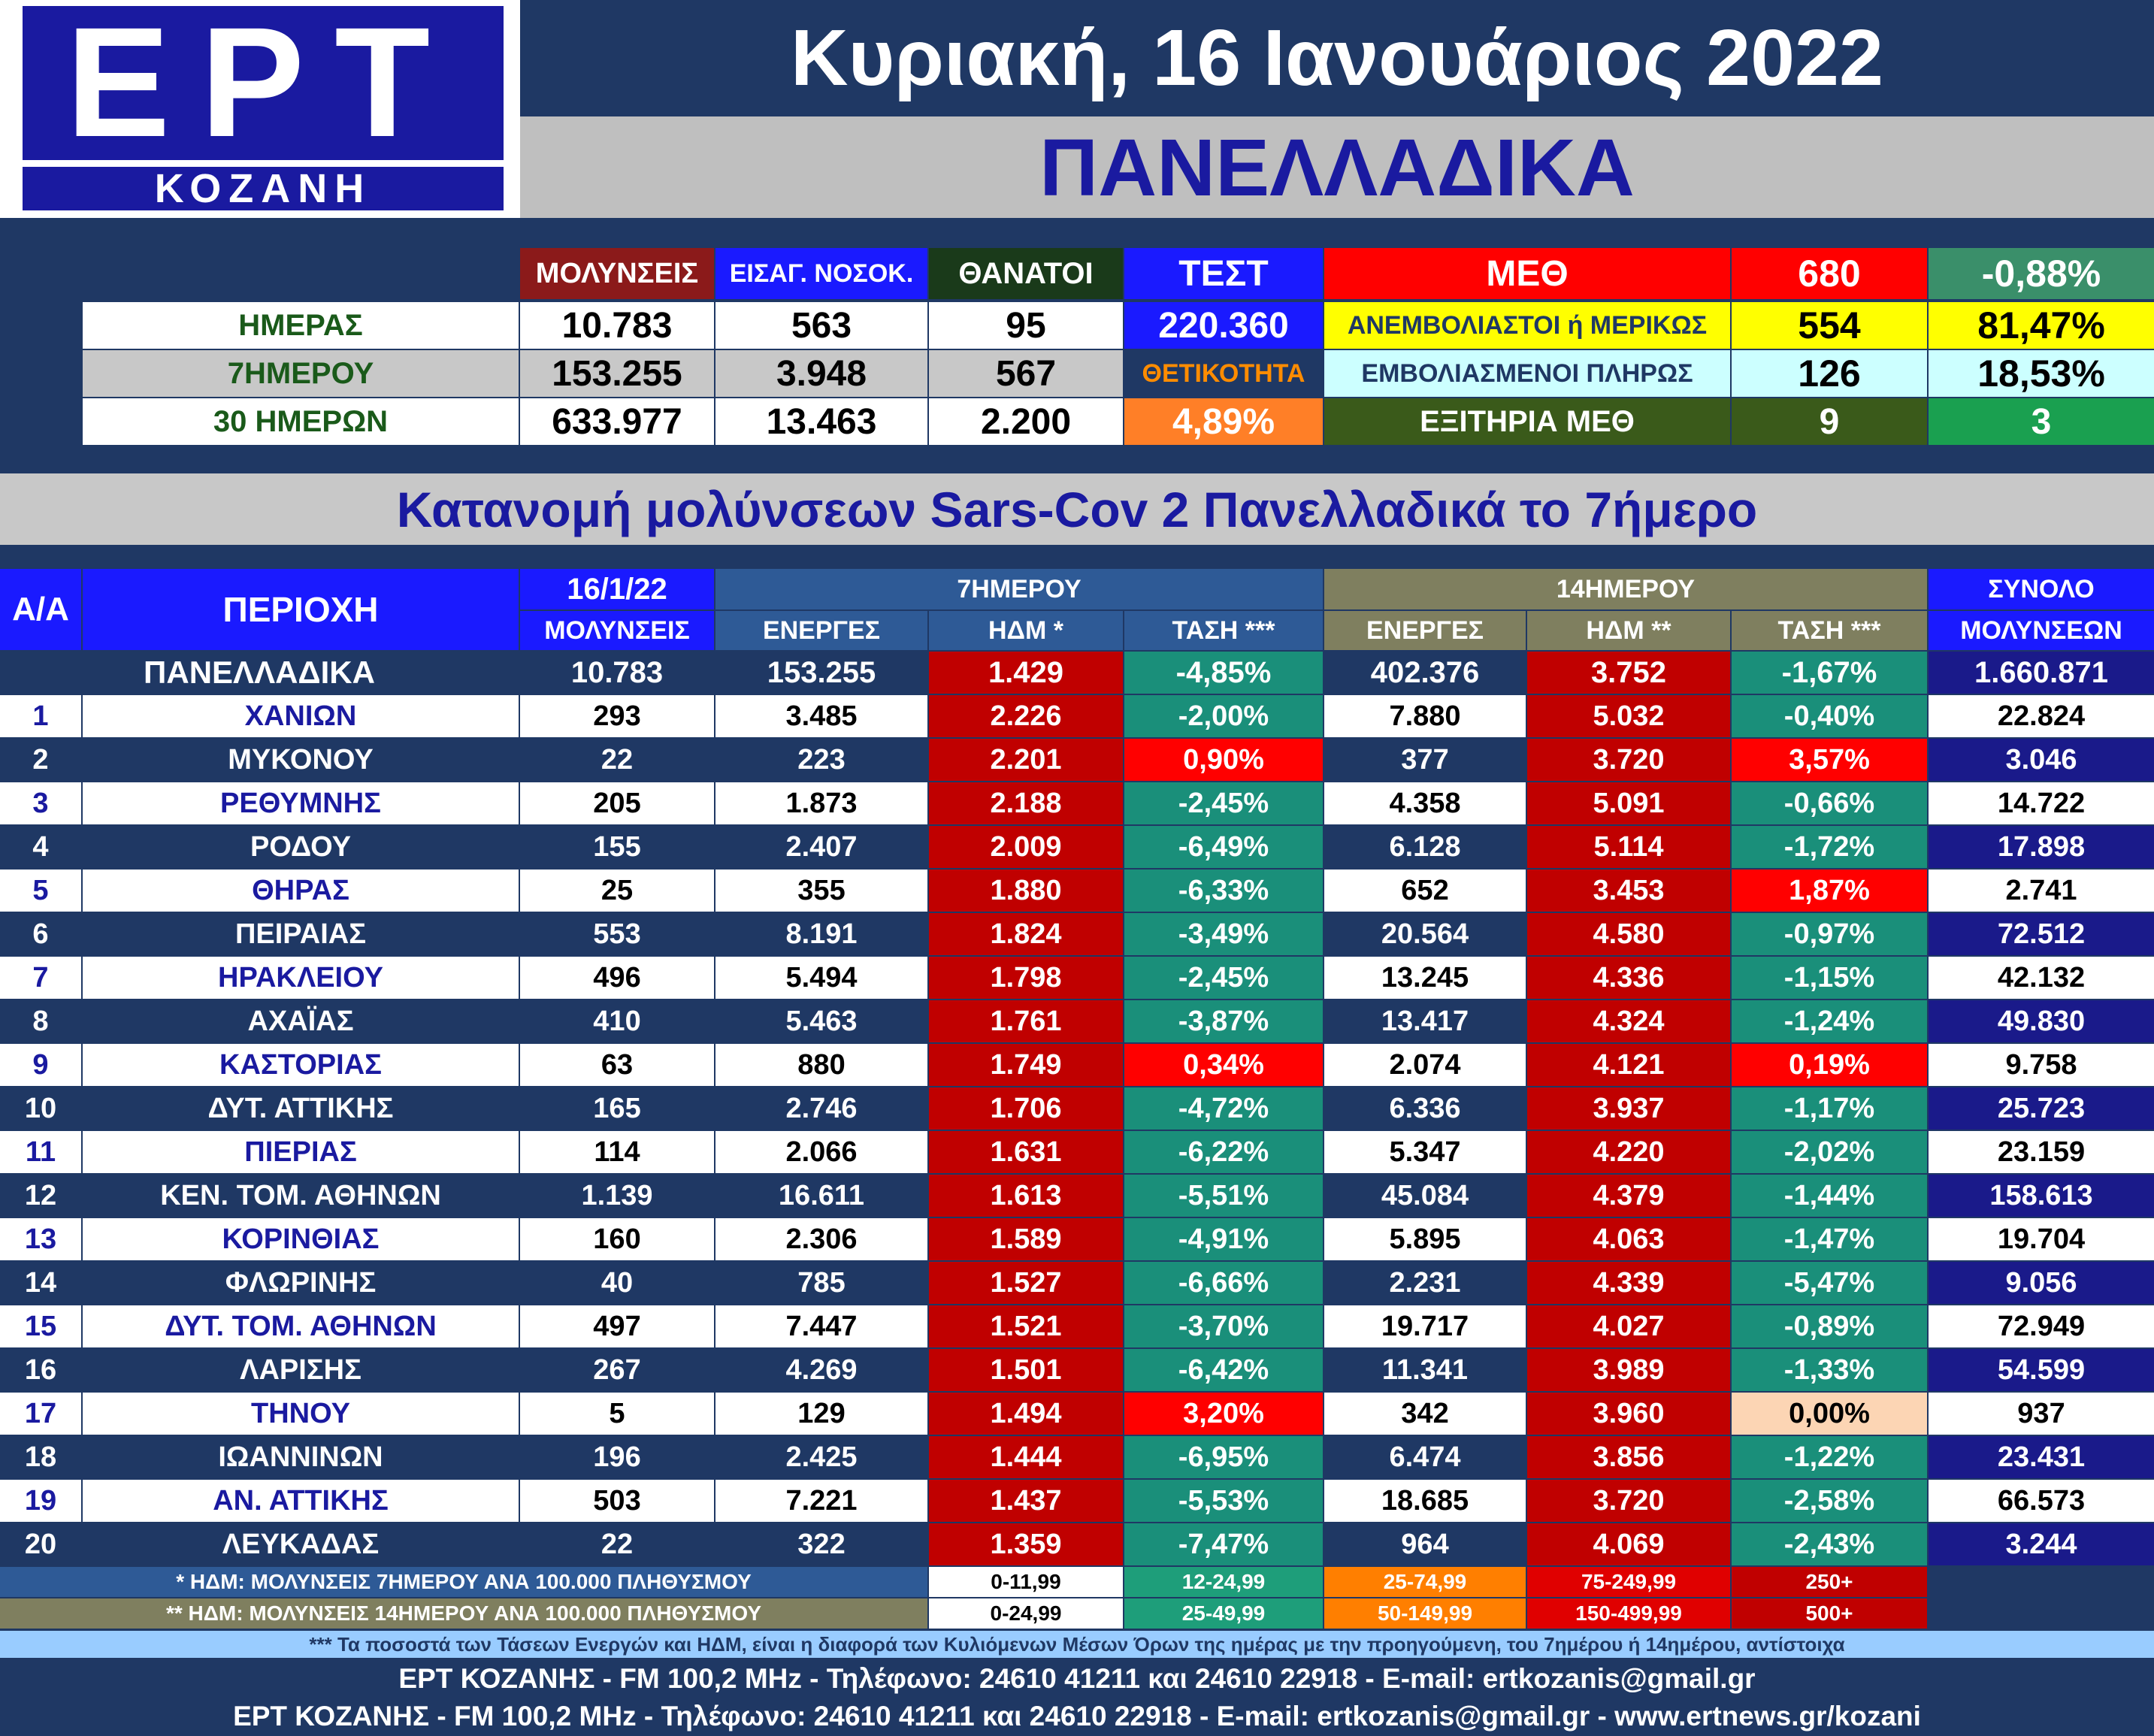 The width and height of the screenshot is (2154, 1736). I want to click on row-day-infections: 267, so click(617, 1370).